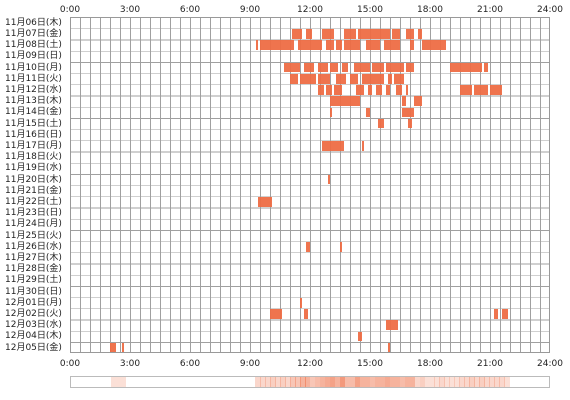  I want to click on day-label: 12月03日(水), so click(33, 325).